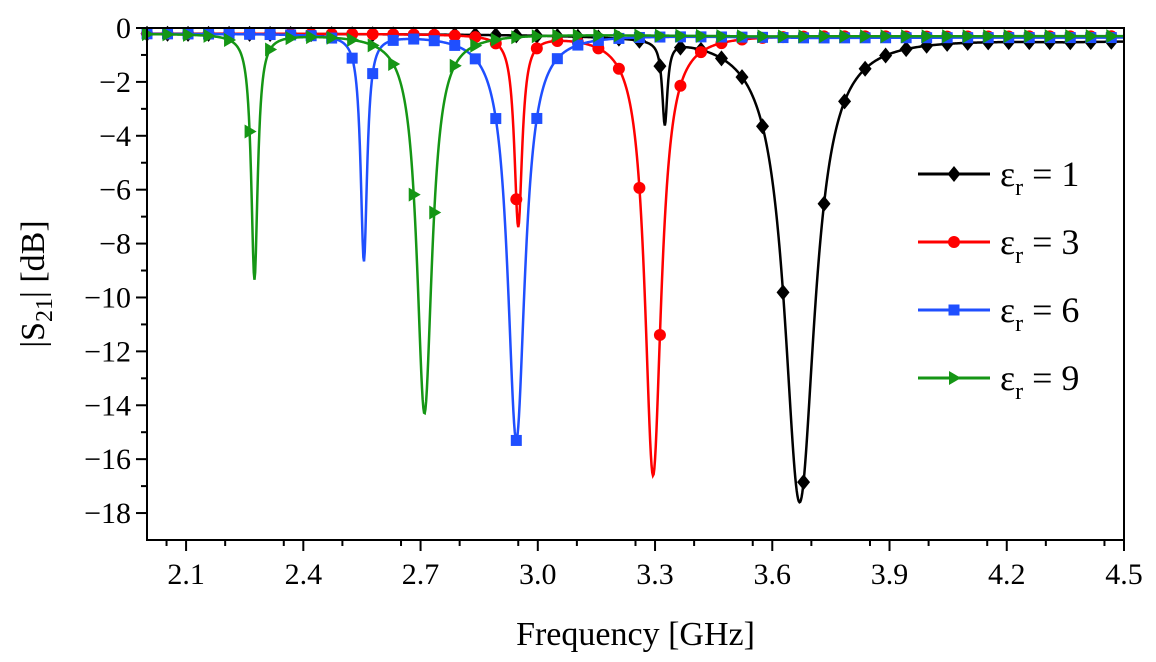  Describe the element at coordinates (1051, 242) in the screenshot. I see `legend-value: = 3` at that location.